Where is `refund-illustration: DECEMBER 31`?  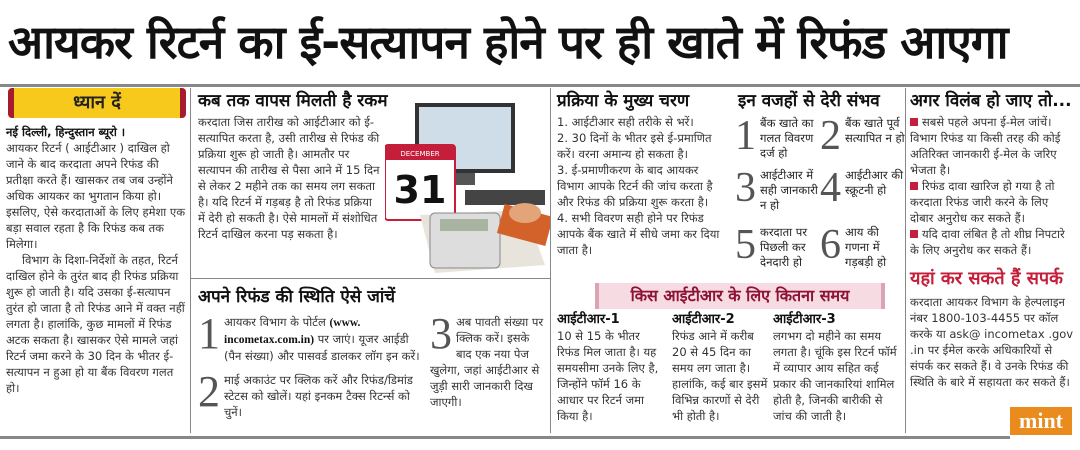
refund-illustration: DECEMBER 31 is located at coordinates (467, 188).